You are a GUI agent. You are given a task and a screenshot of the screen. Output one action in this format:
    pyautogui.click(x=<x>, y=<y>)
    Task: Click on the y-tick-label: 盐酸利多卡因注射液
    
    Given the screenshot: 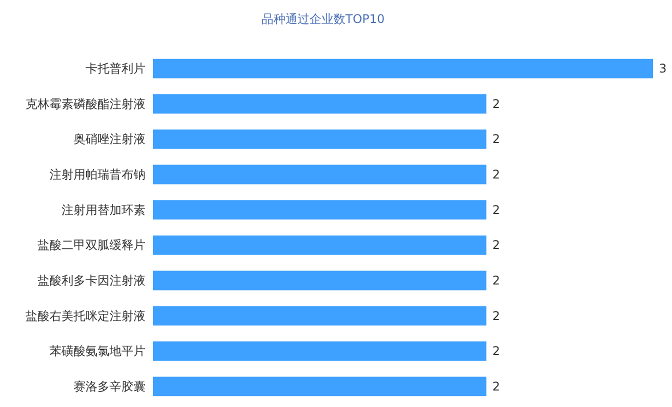 What is the action you would take?
    pyautogui.click(x=92, y=280)
    